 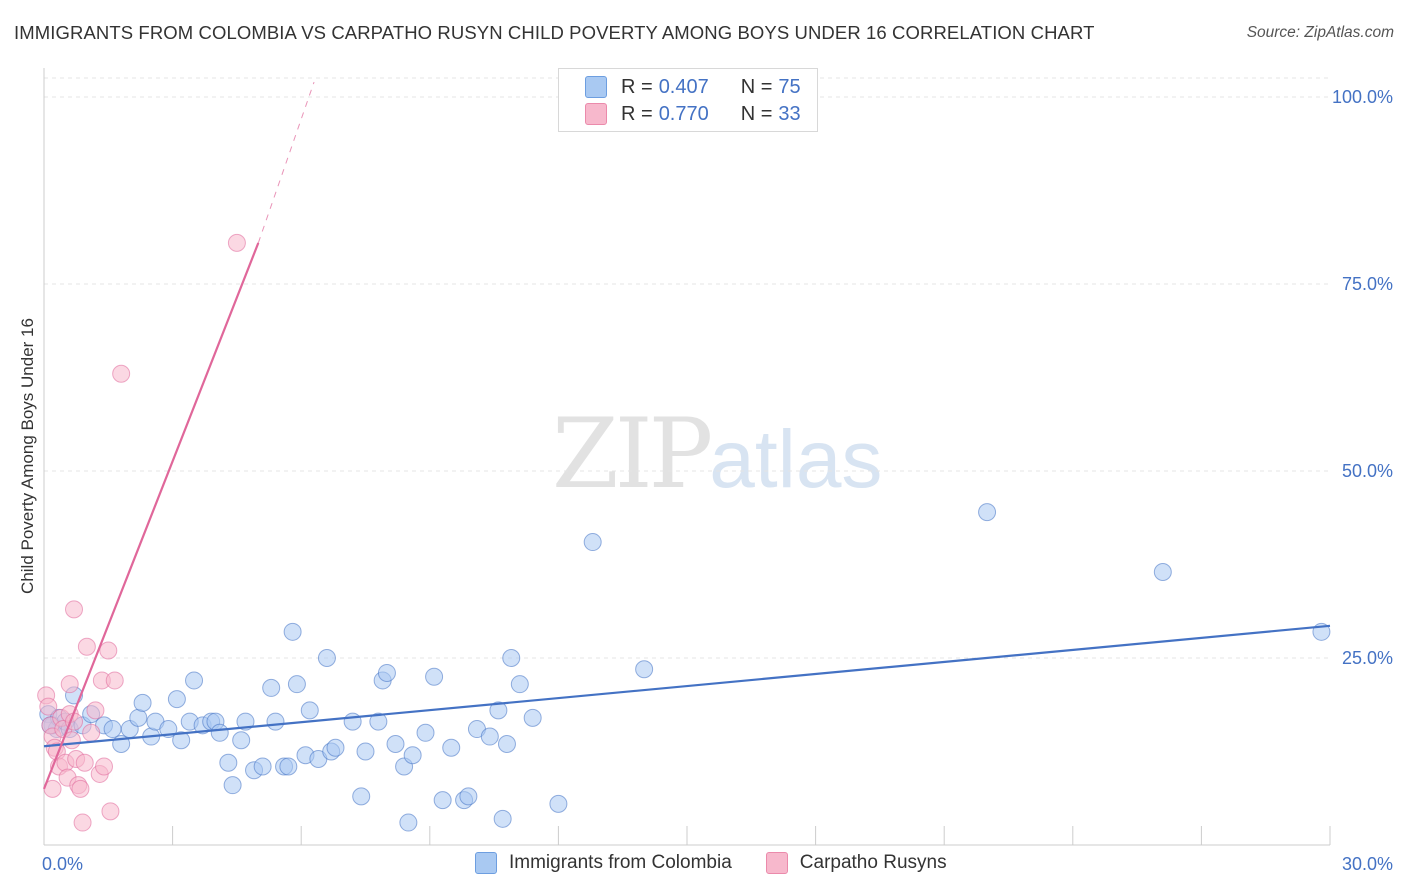 I want to click on legend-swatch-rusyn, so click(x=596, y=114).